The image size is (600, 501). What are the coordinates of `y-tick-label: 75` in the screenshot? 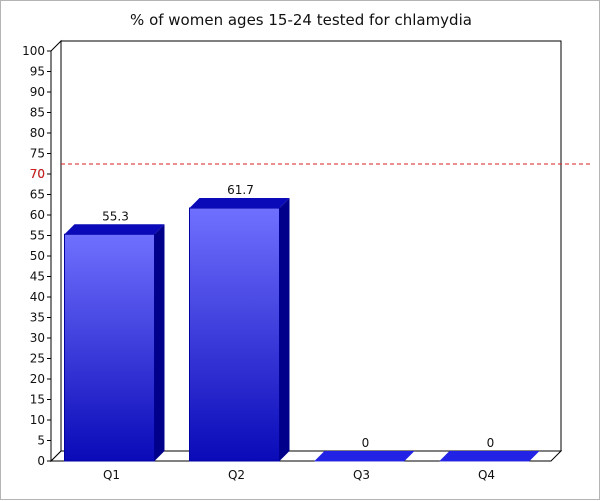 It's located at (37, 154).